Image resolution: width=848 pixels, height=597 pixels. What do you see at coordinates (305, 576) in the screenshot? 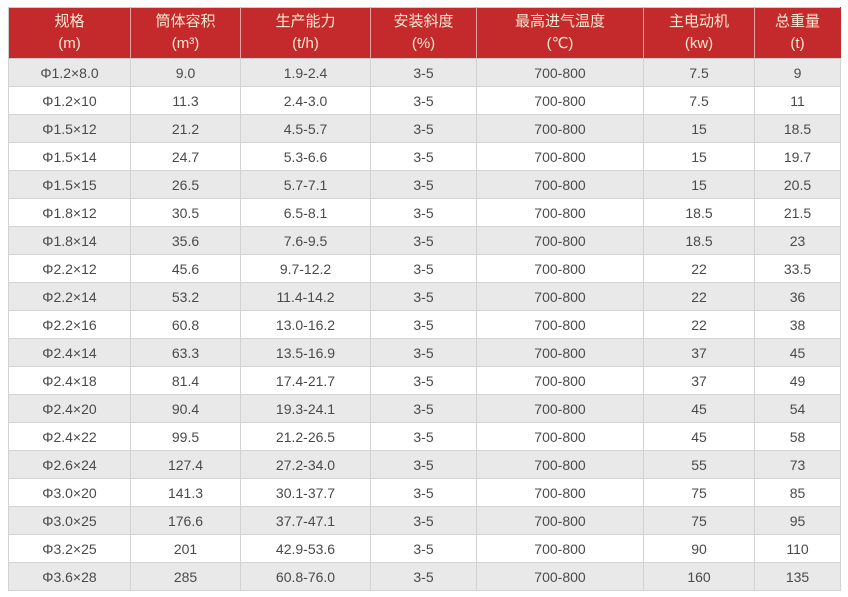
I see `table-cell: 60.8-76.0` at bounding box center [305, 576].